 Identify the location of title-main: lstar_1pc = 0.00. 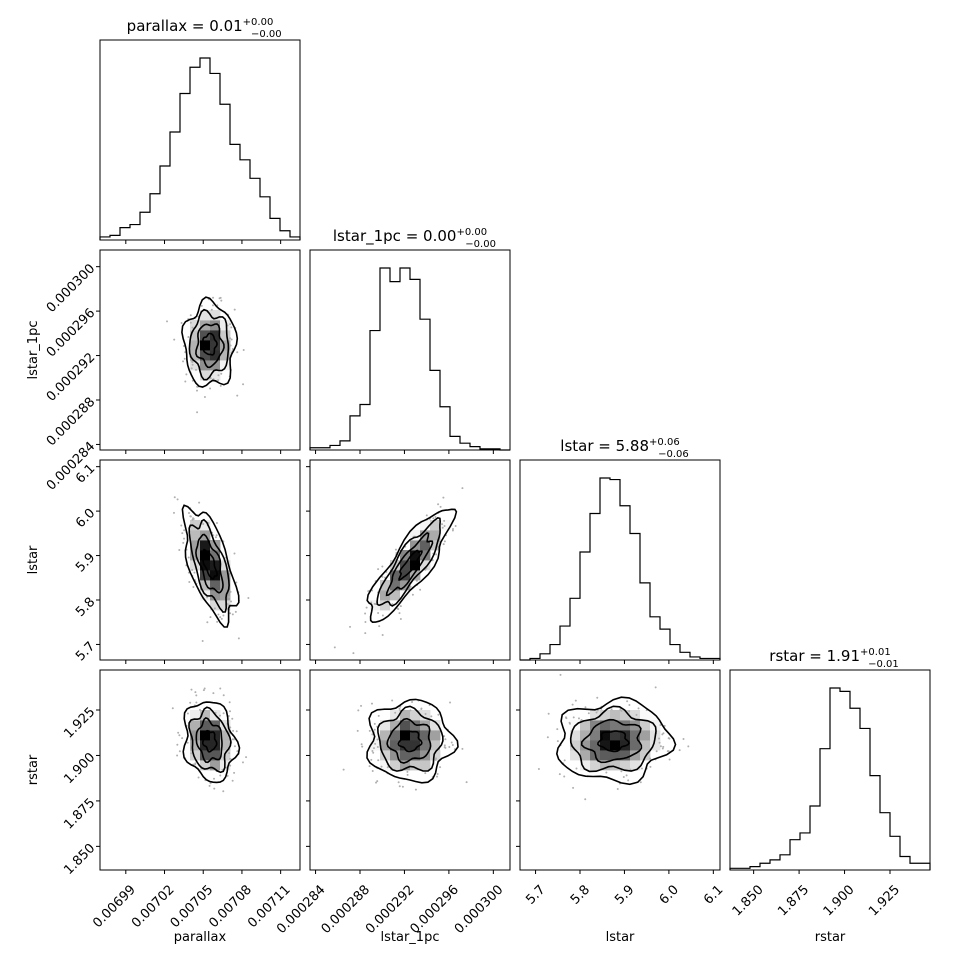
(395, 236).